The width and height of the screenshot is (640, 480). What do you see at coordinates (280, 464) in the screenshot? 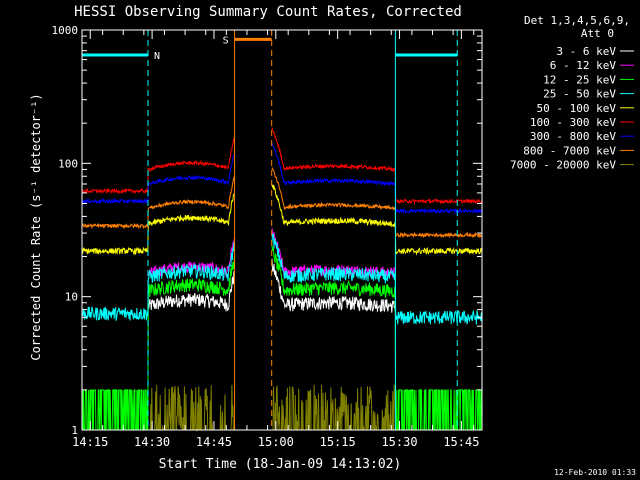
I see `x-axis-label: Start Time (18-Jan-09 14:13:02)` at bounding box center [280, 464].